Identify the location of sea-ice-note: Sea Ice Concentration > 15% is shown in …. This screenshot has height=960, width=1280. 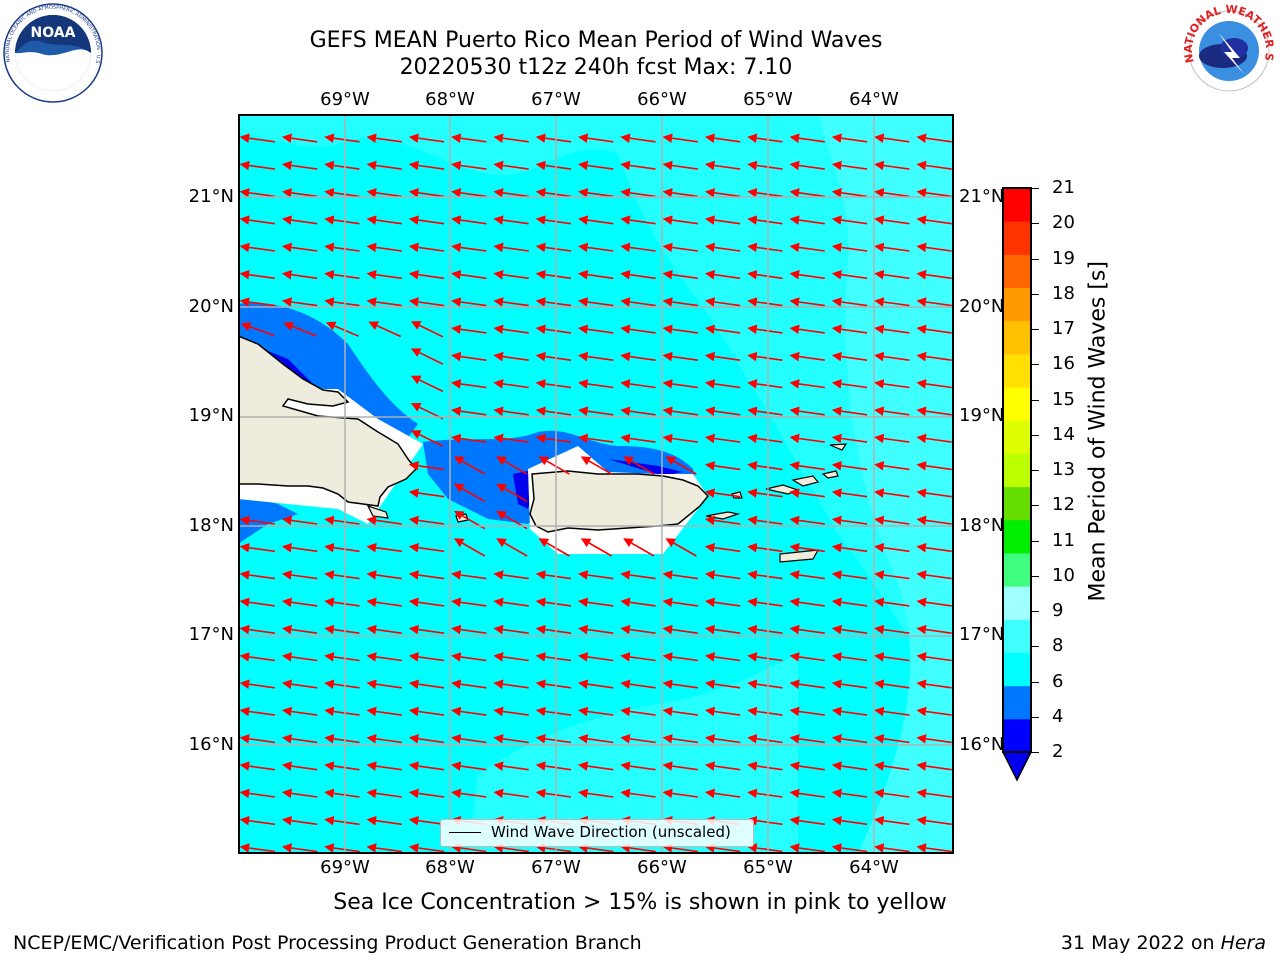
(640, 902).